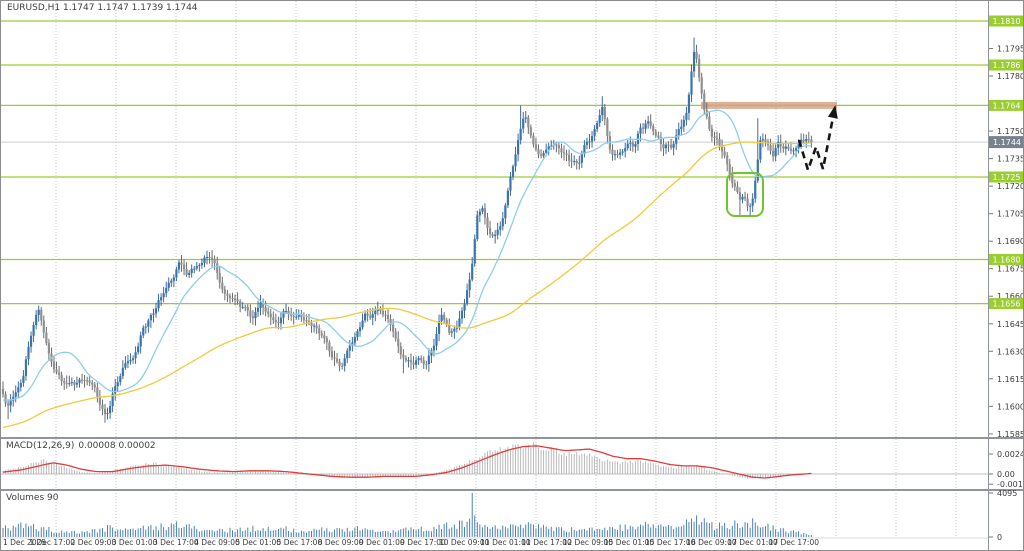 The height and width of the screenshot is (551, 1024). I want to click on macd-values: 0.00008 0.00002, so click(117, 446).